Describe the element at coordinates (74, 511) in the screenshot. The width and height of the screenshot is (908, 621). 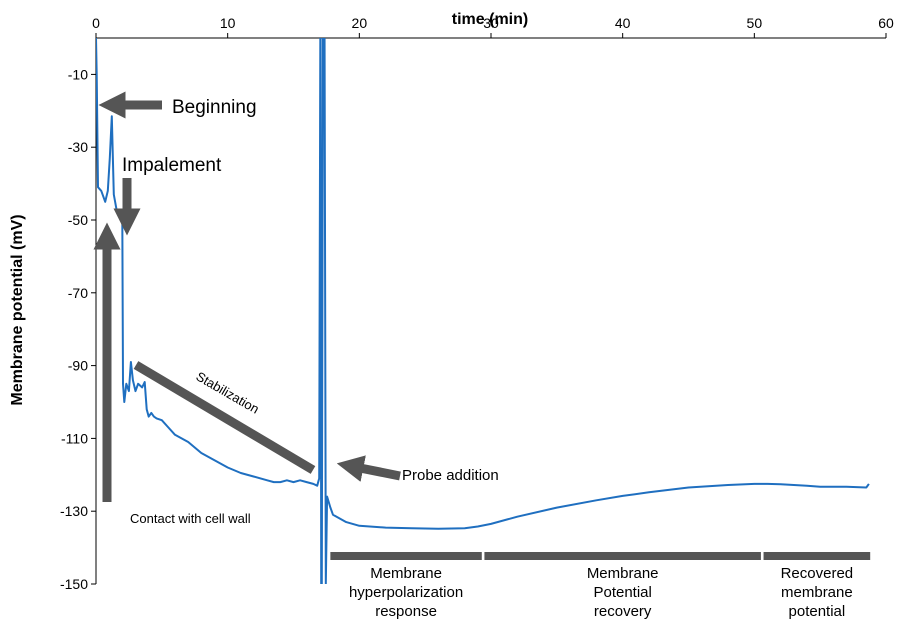
I see `y-tick-label: -130` at that location.